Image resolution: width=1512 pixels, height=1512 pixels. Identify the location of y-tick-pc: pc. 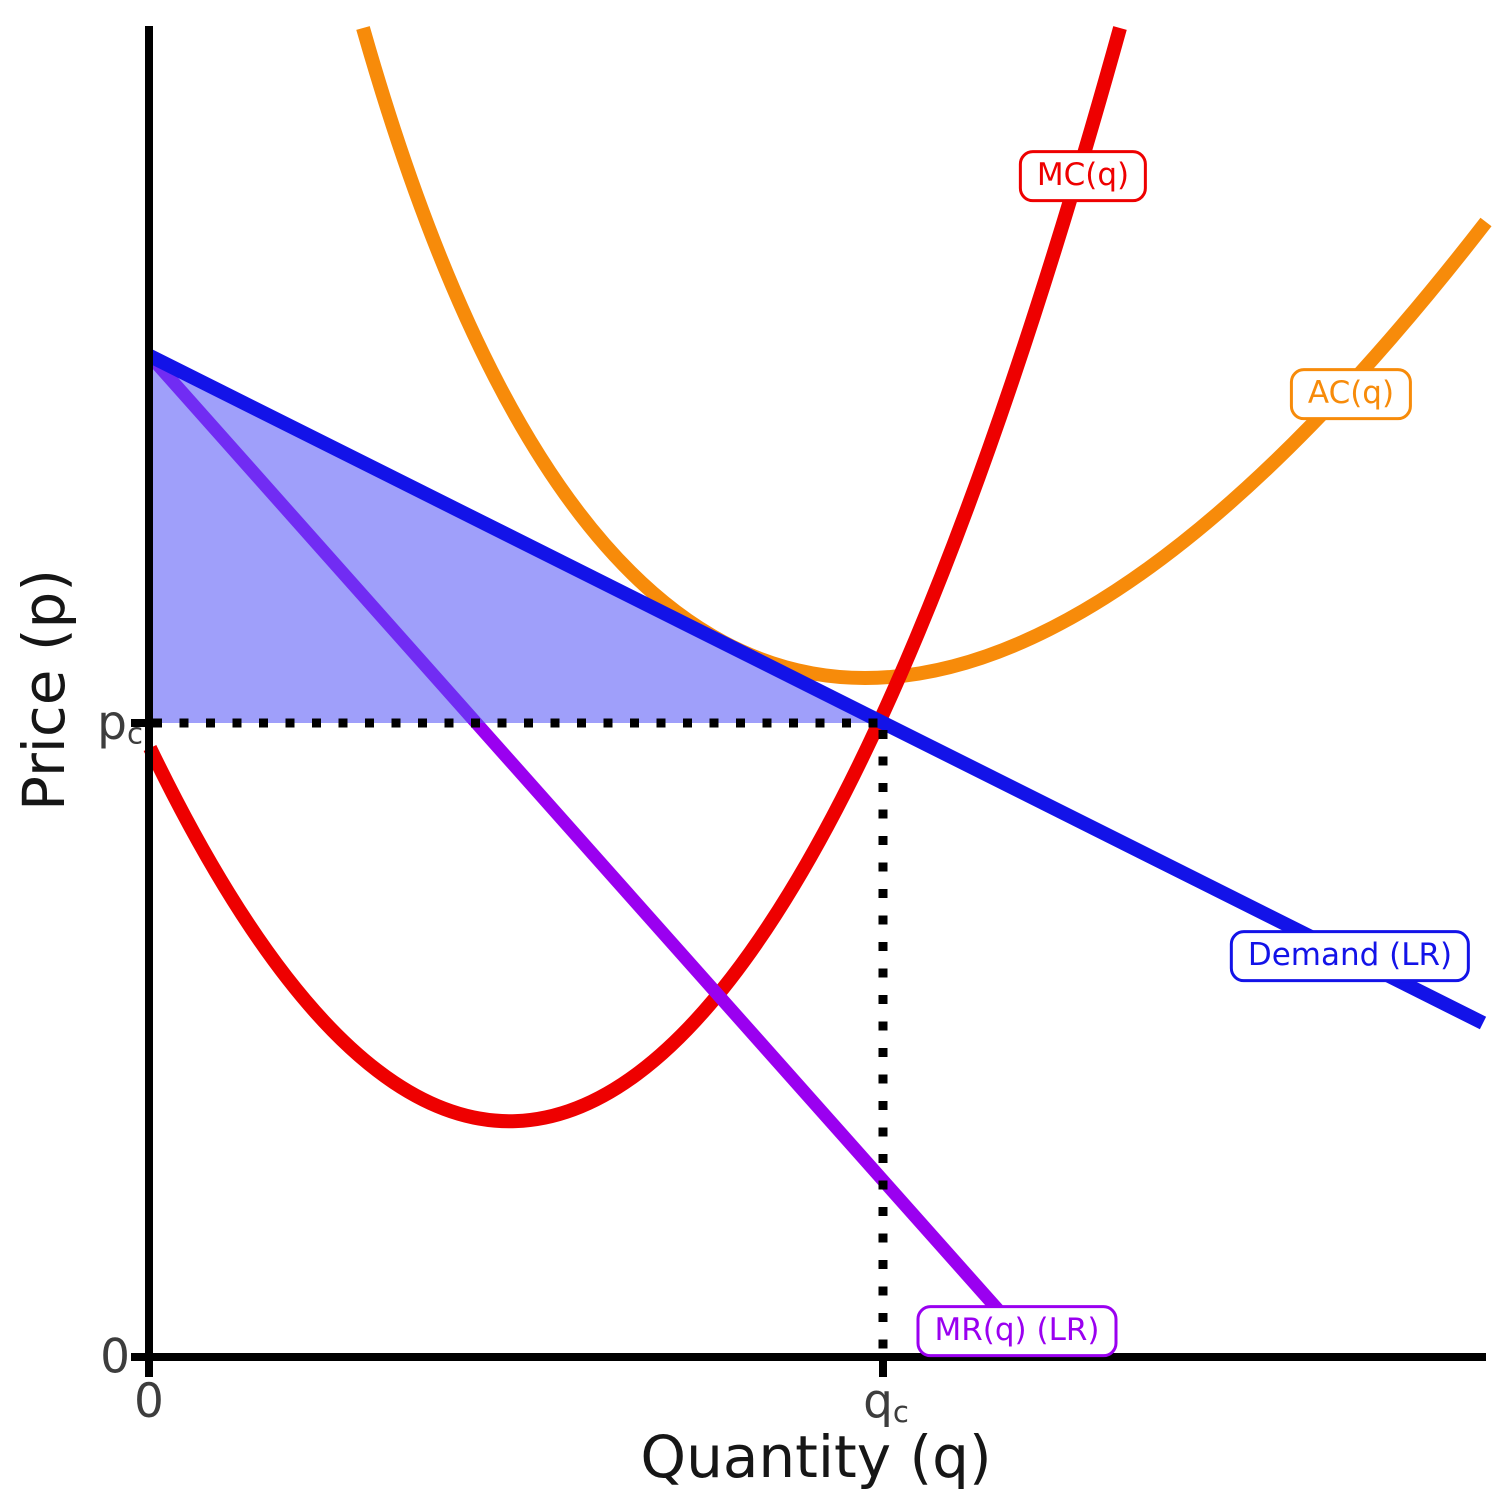
(120, 724).